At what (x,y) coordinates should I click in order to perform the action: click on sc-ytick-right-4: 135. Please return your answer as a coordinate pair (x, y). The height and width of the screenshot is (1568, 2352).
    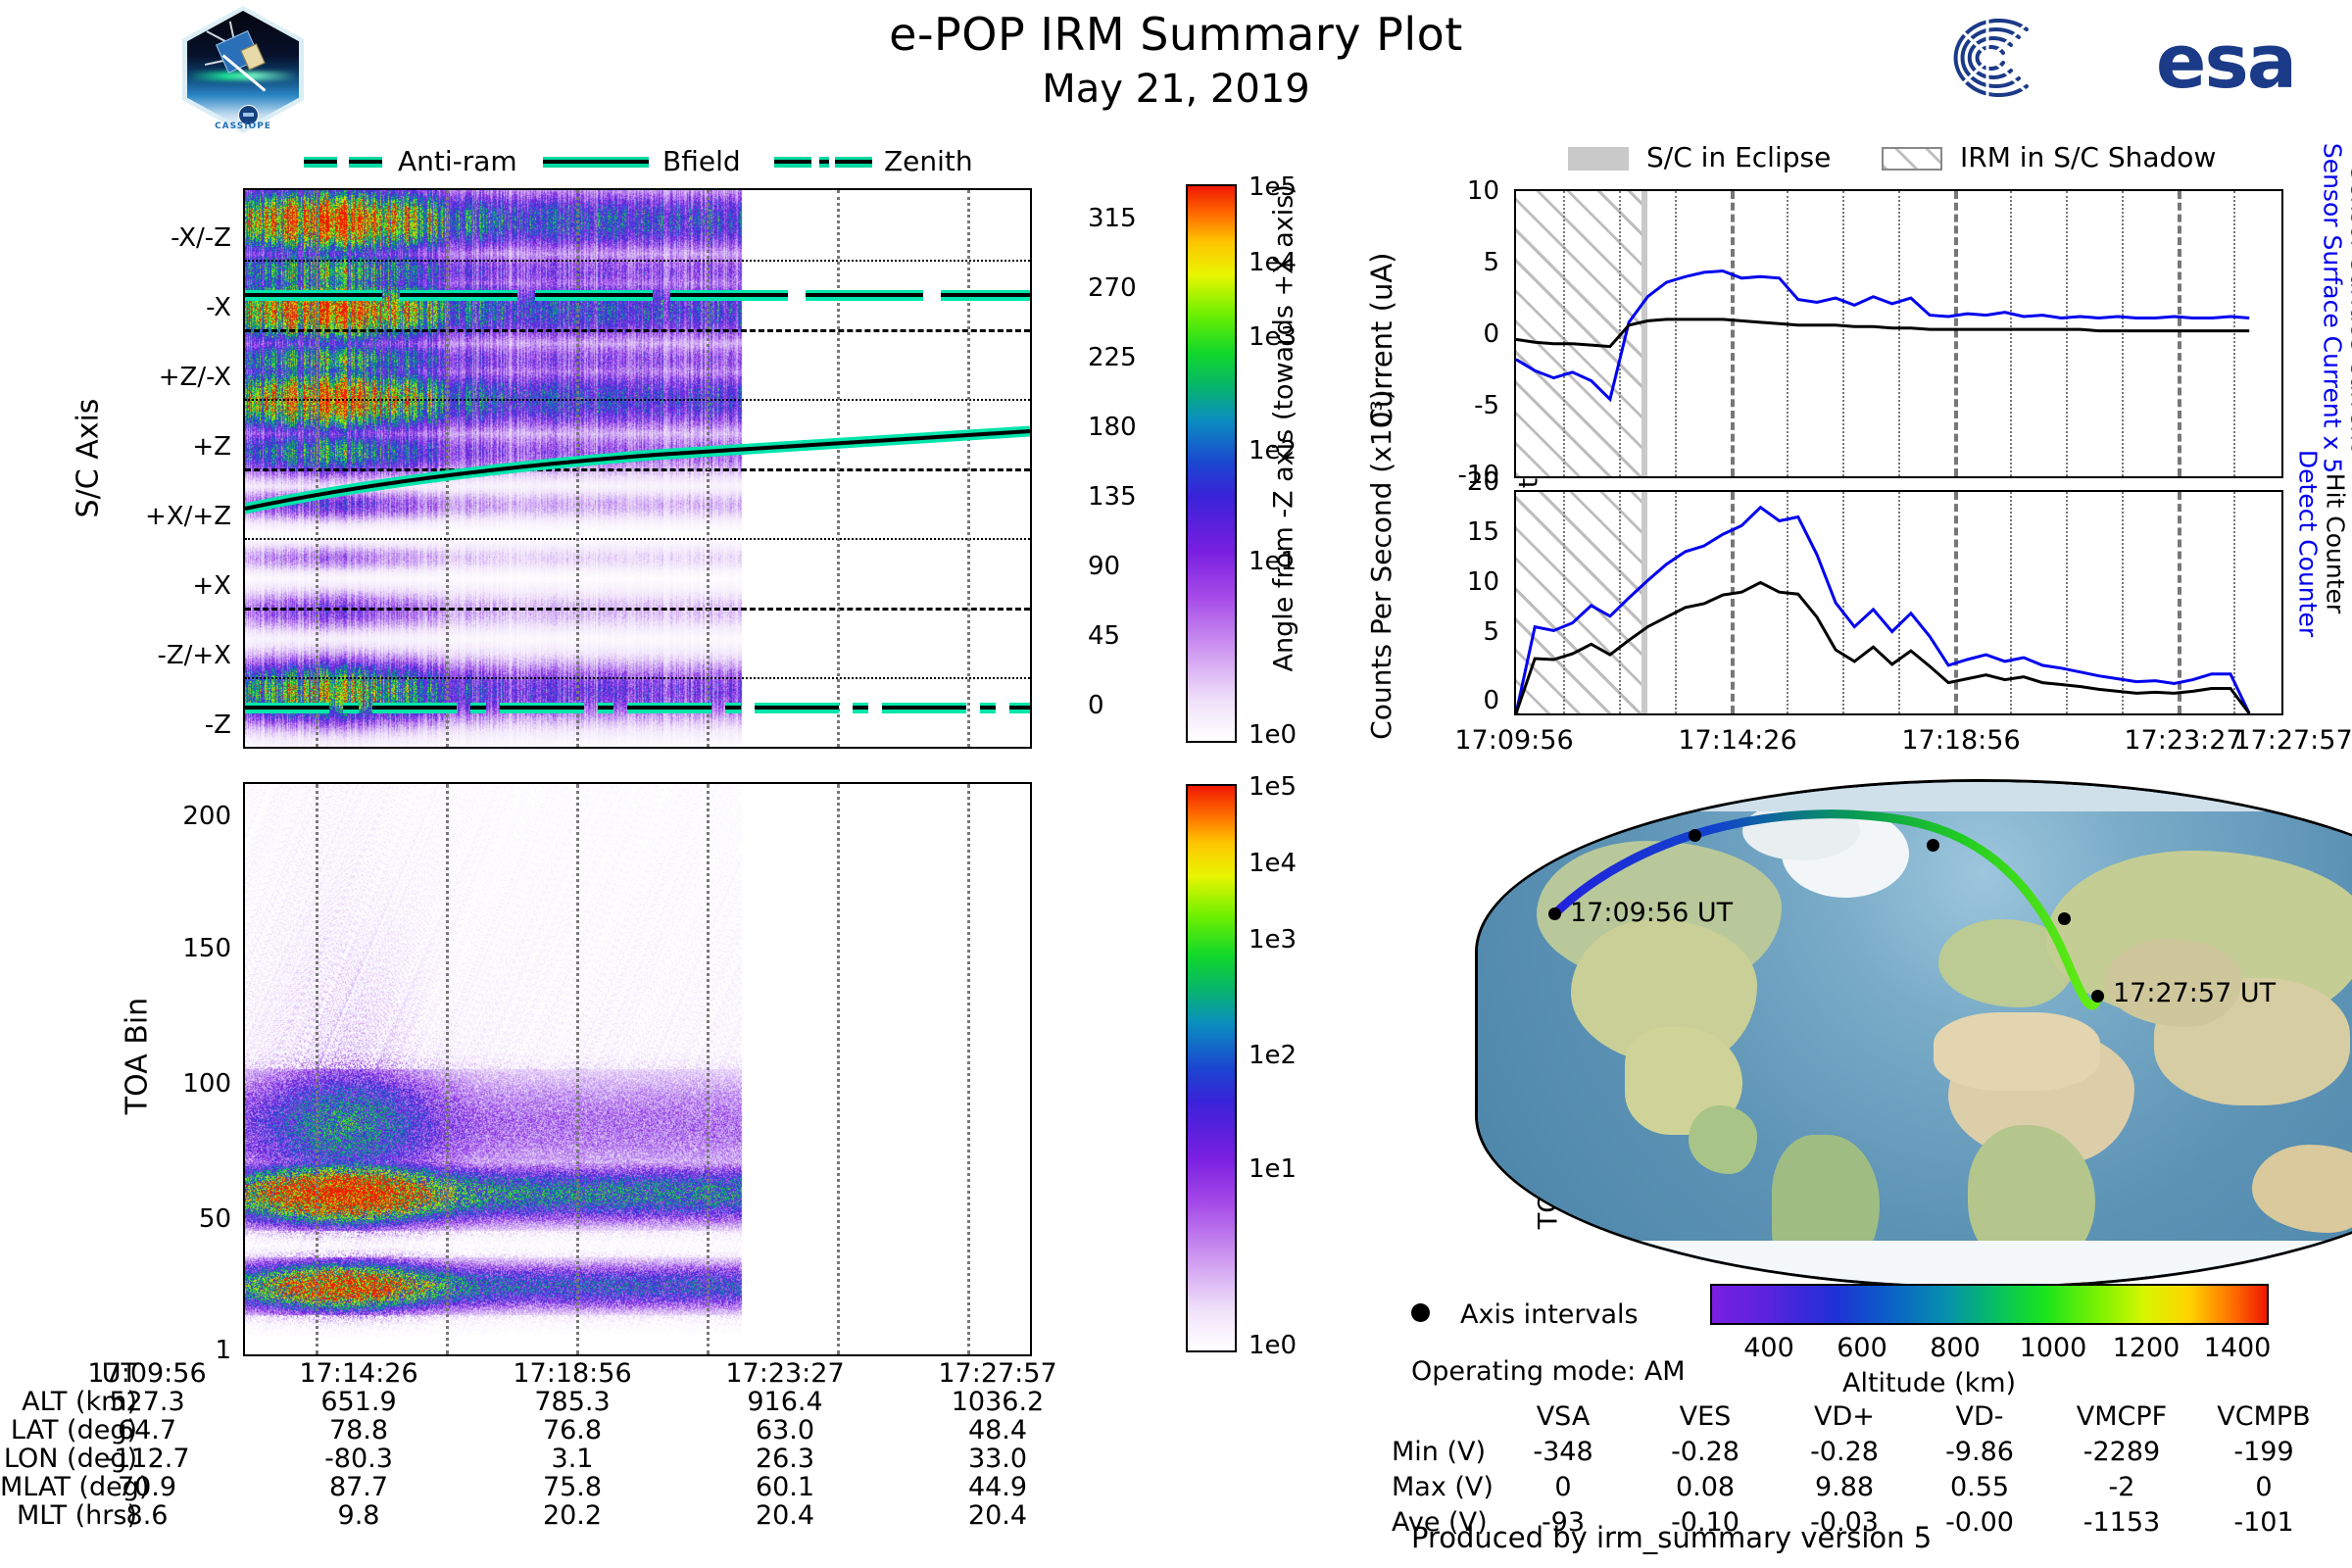
    Looking at the image, I should click on (1112, 497).